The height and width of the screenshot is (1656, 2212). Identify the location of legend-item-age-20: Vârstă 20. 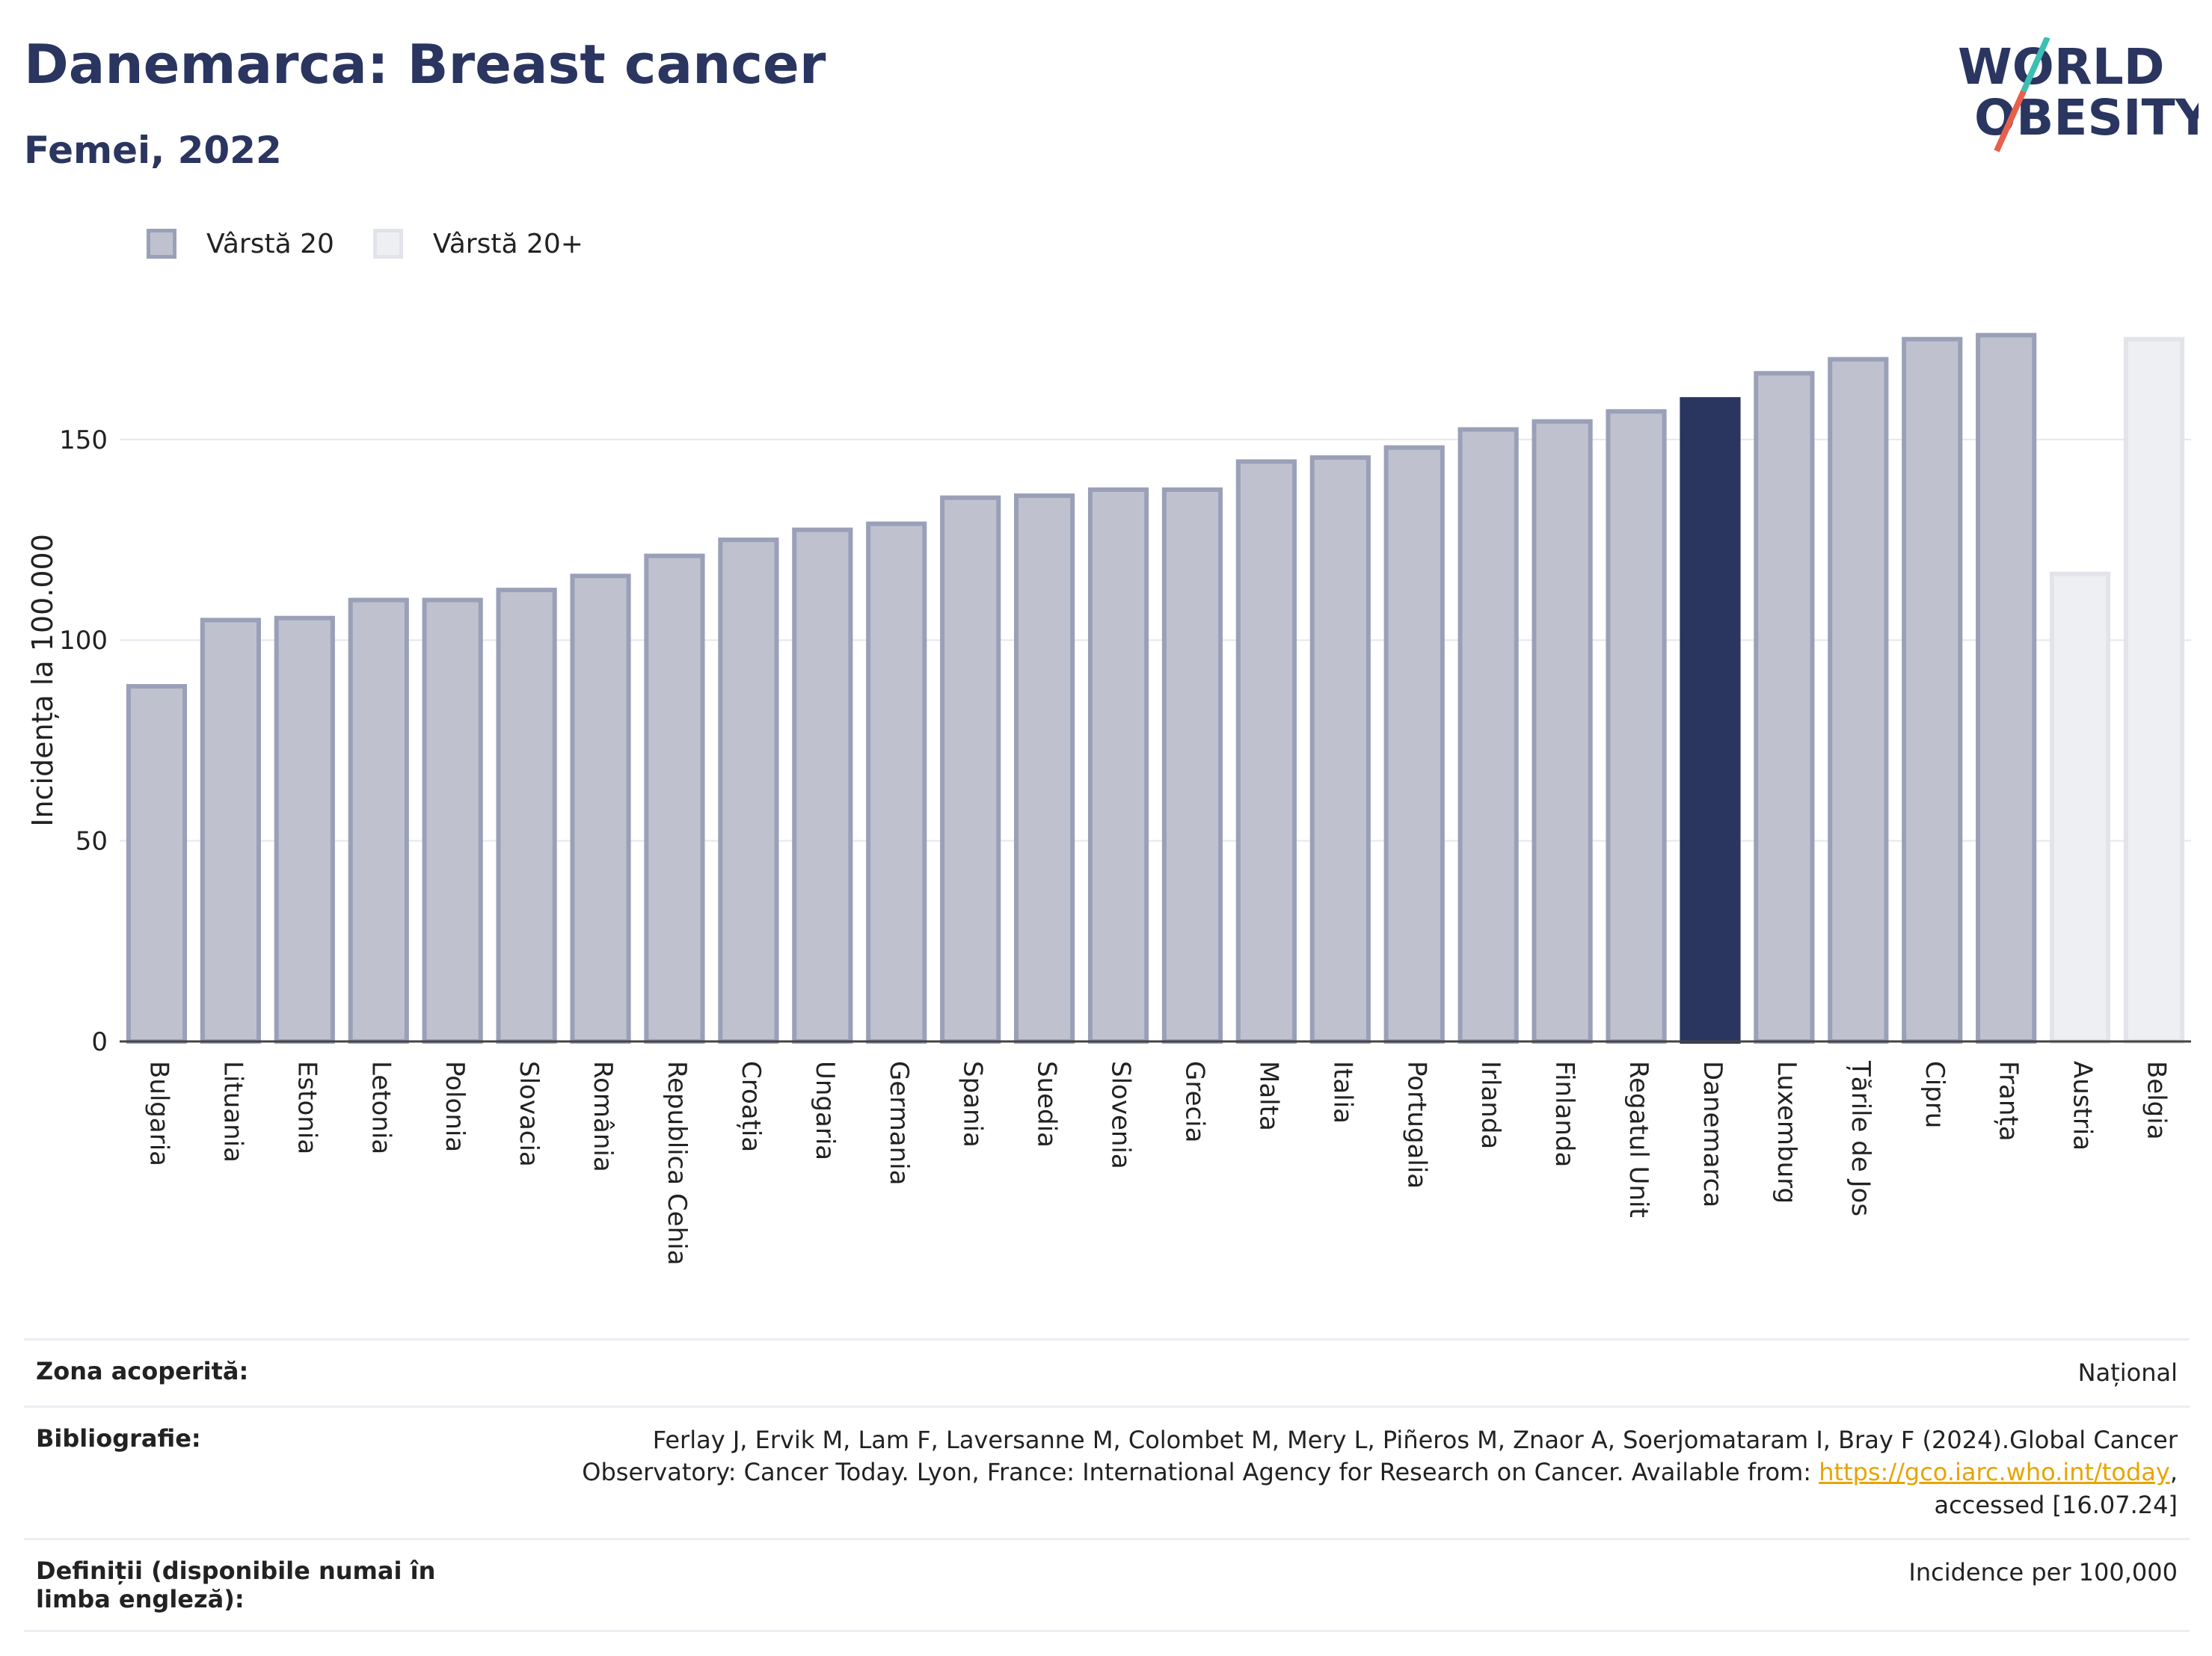
(240, 244).